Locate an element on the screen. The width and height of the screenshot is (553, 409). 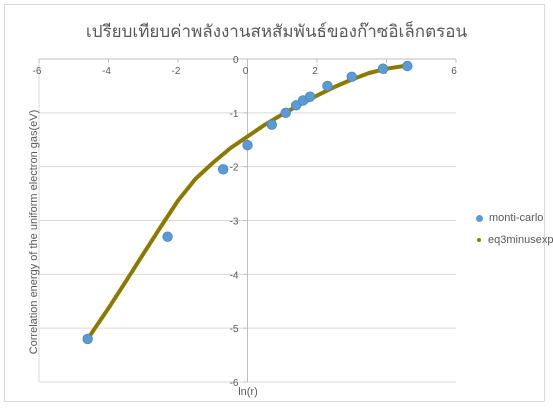
x-tick-label: -4 is located at coordinates (106, 71).